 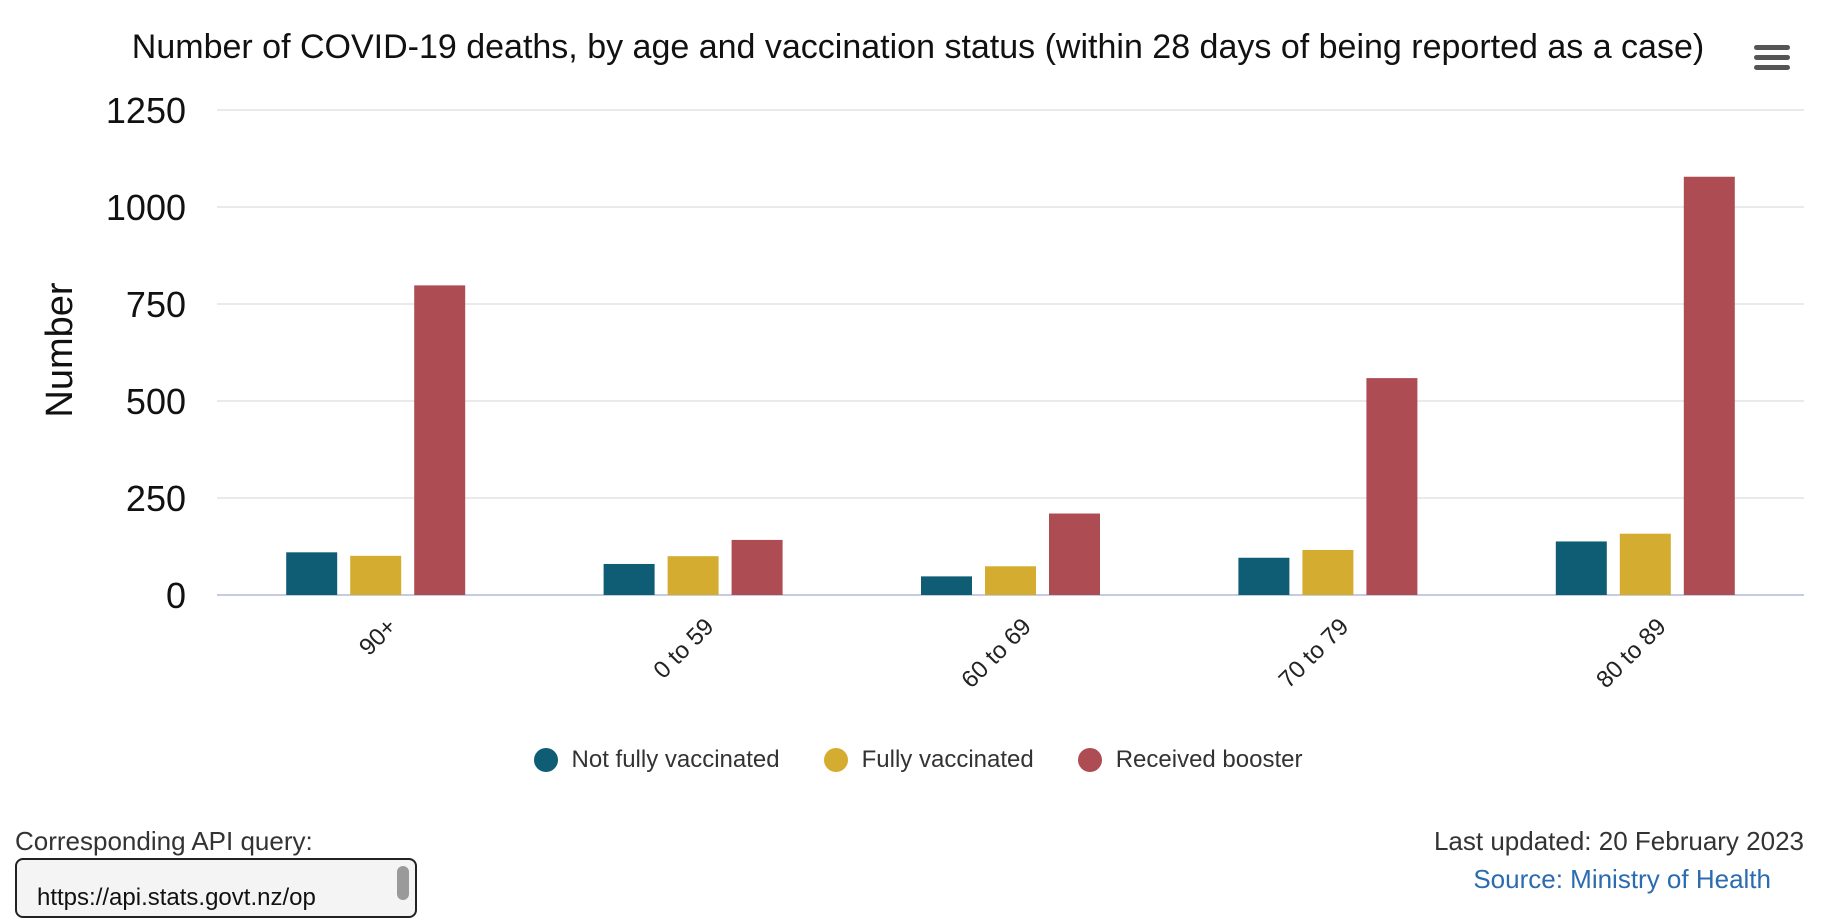 I want to click on x-tick-label: 90+, so click(x=378, y=637).